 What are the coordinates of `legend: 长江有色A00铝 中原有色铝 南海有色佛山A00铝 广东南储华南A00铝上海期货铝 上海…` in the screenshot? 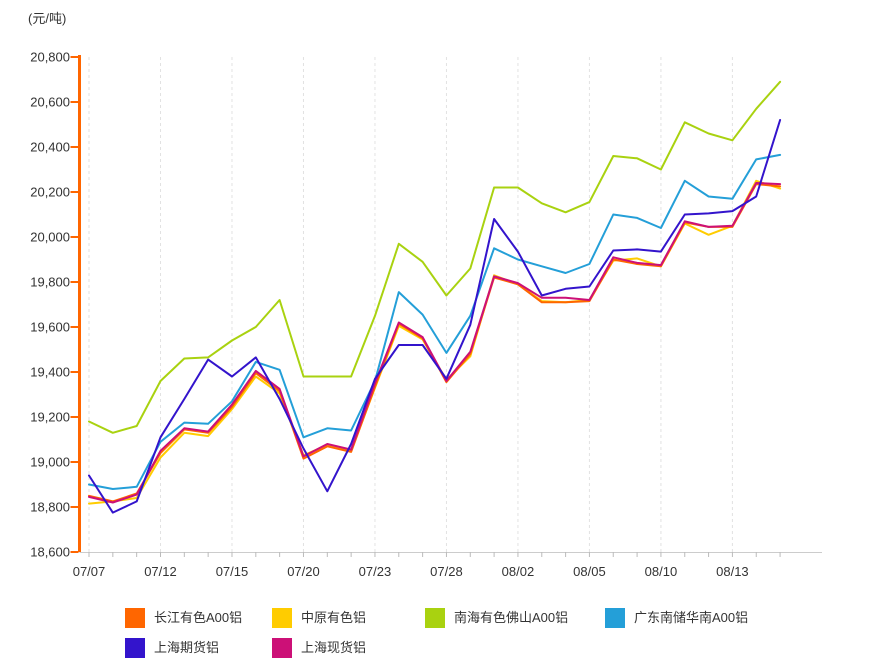 It's located at (435, 635).